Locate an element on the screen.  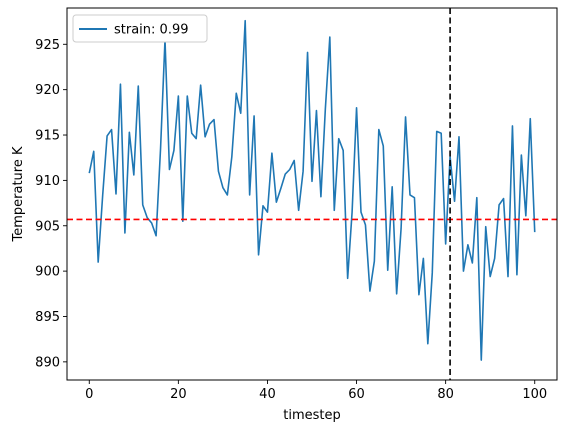
legend-entry-label: strain: 0.99 is located at coordinates (151, 30).